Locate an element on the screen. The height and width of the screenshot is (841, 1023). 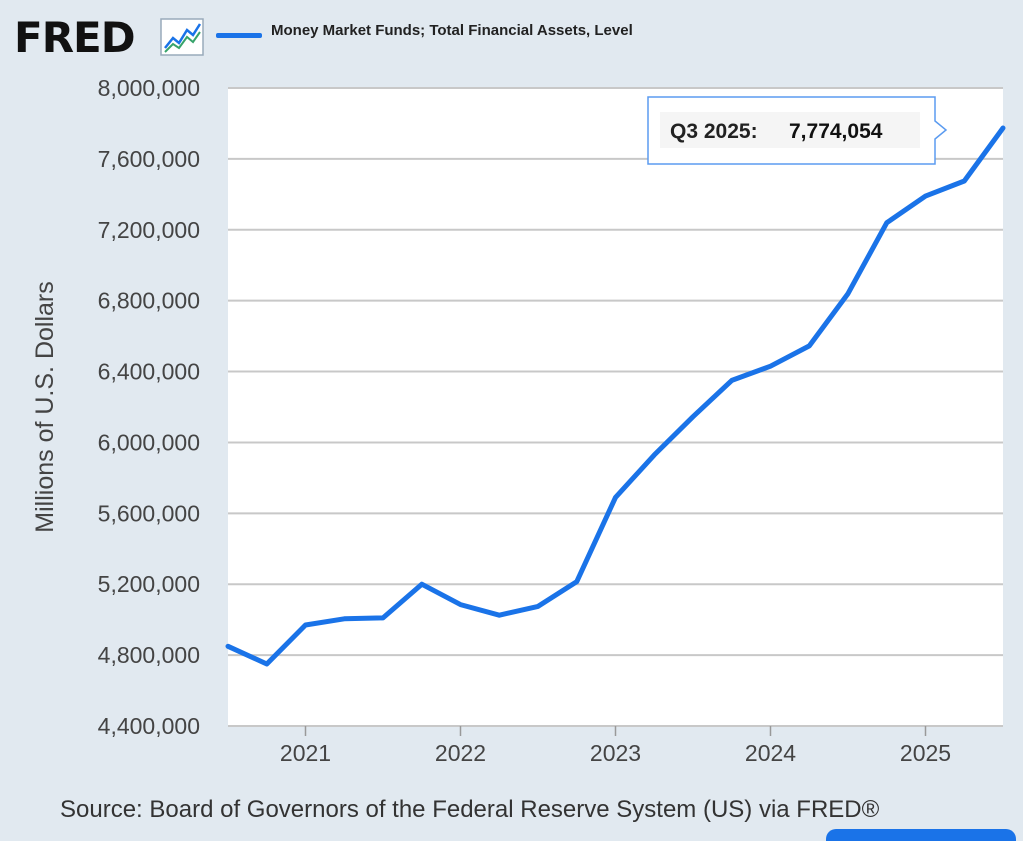
y-axis-label: Millions of U.S. Dollars is located at coordinates (45, 406).